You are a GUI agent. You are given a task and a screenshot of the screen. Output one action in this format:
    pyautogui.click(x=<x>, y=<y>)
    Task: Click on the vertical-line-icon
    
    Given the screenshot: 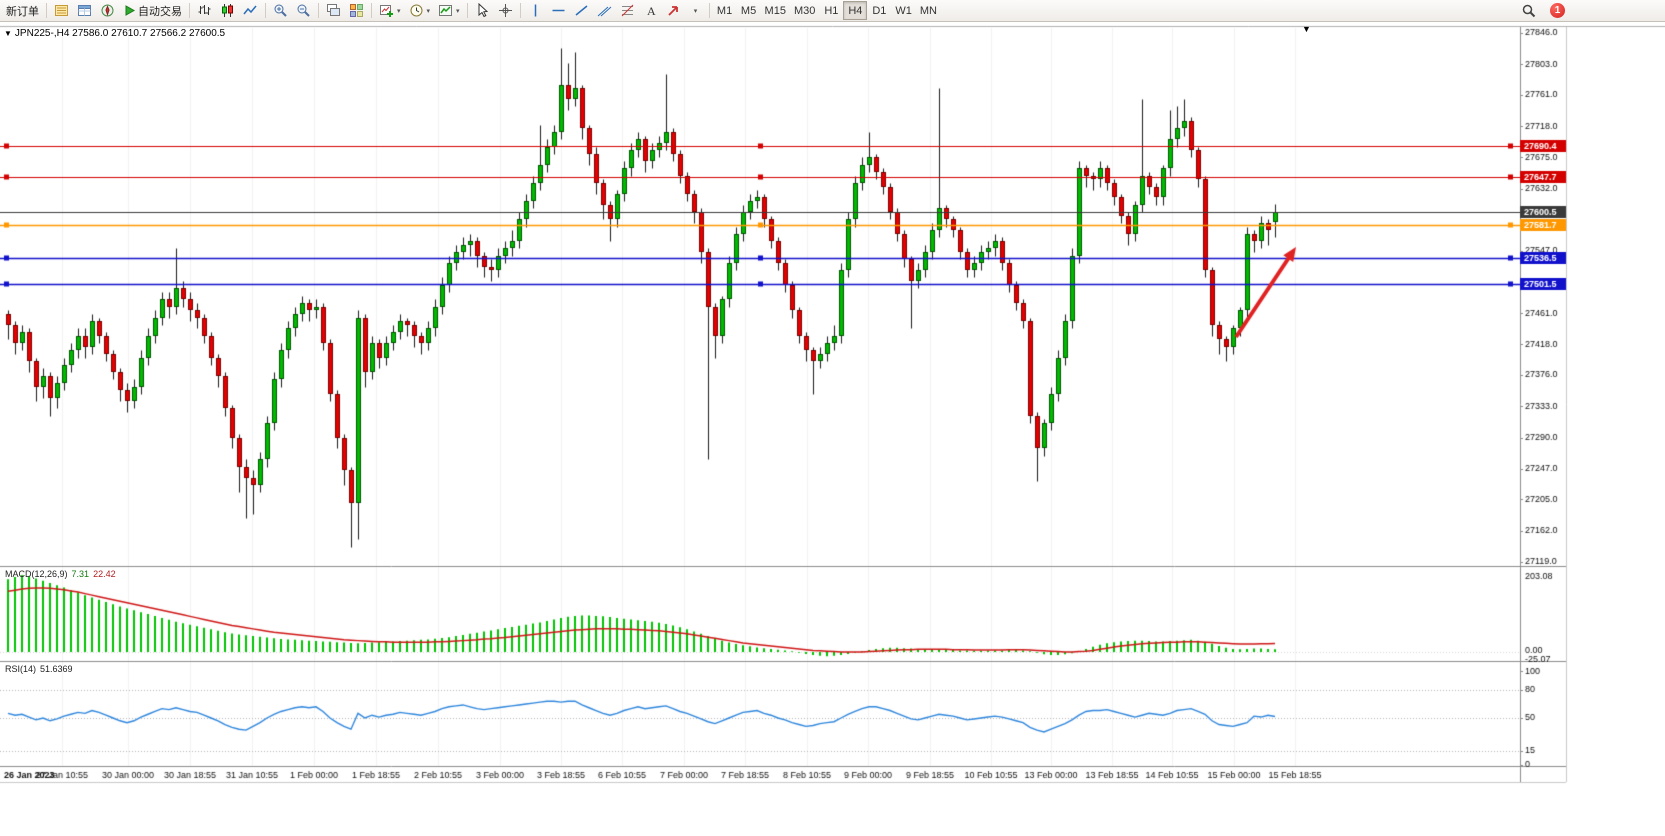 What is the action you would take?
    pyautogui.click(x=535, y=10)
    